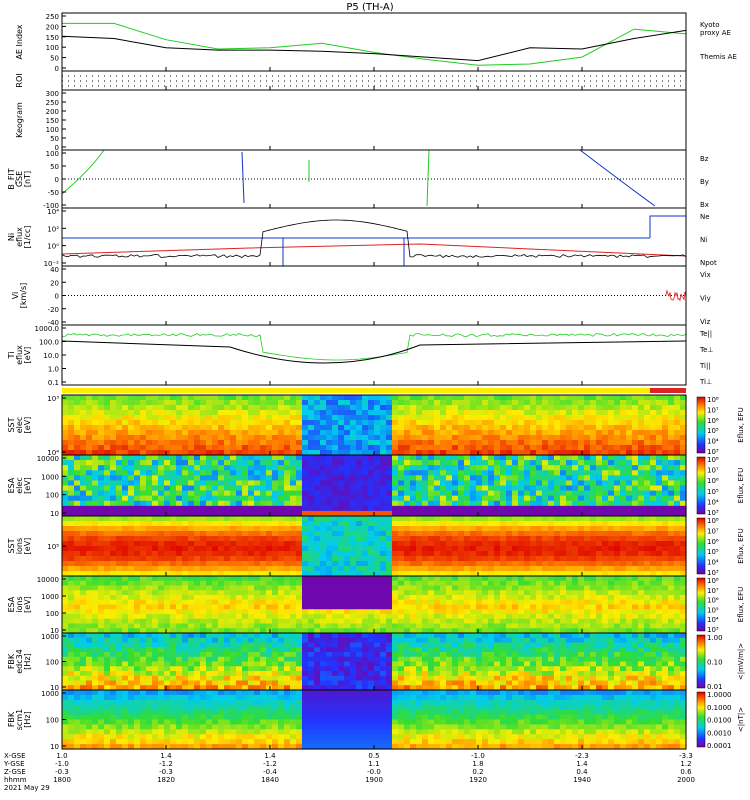  Describe the element at coordinates (19, 178) in the screenshot. I see `ylabel-bfield: B_FITGSE[nT]` at that location.